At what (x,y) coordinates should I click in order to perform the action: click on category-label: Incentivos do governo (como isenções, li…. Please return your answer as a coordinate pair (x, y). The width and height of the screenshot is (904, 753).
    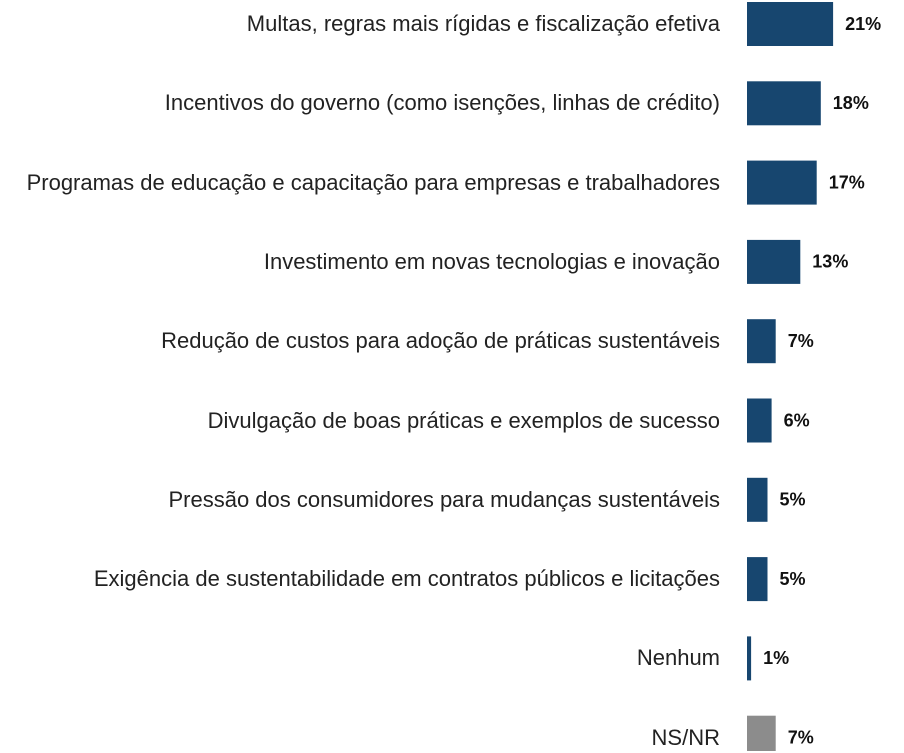
    Looking at the image, I should click on (365, 103).